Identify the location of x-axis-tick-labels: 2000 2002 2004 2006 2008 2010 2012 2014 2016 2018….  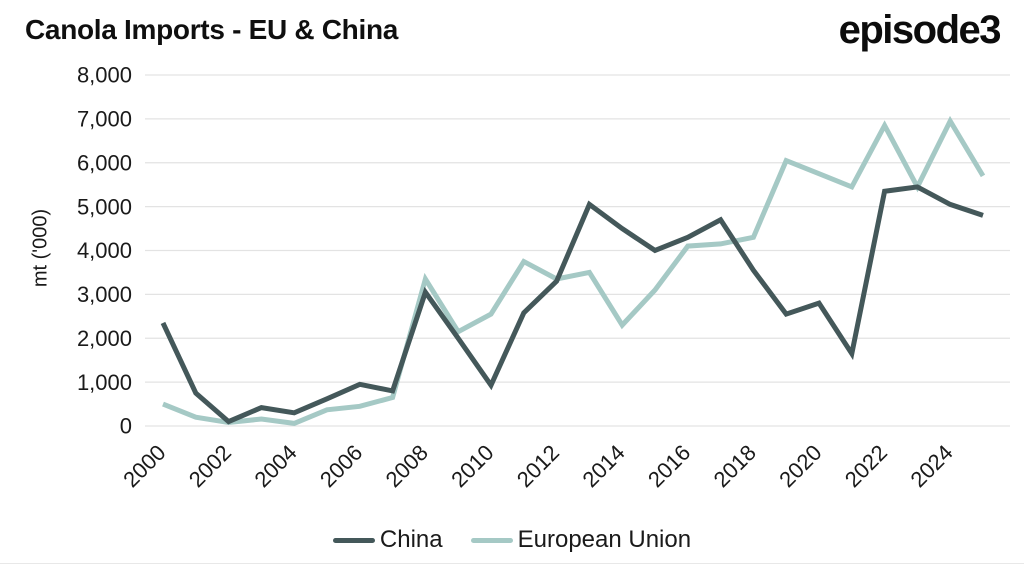
(537, 466).